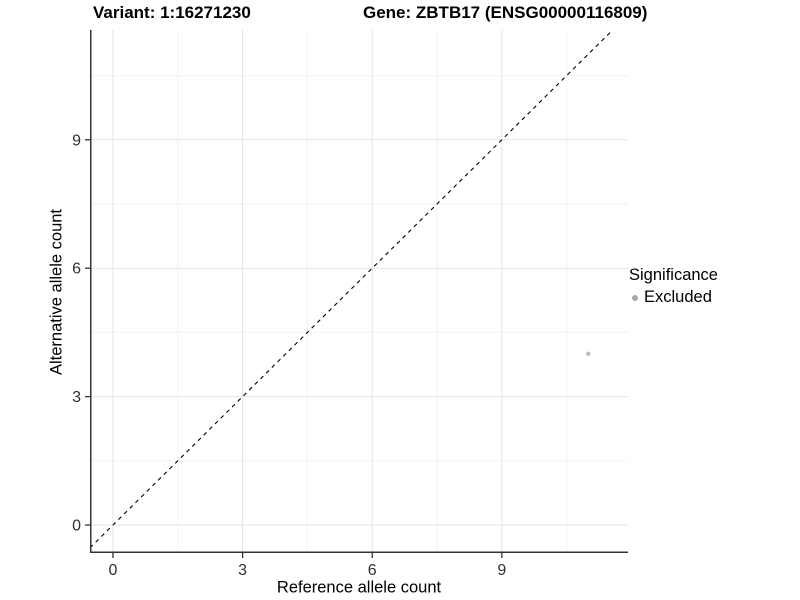 The width and height of the screenshot is (800, 600). Describe the element at coordinates (501, 570) in the screenshot. I see `x-tick-label: 9` at that location.